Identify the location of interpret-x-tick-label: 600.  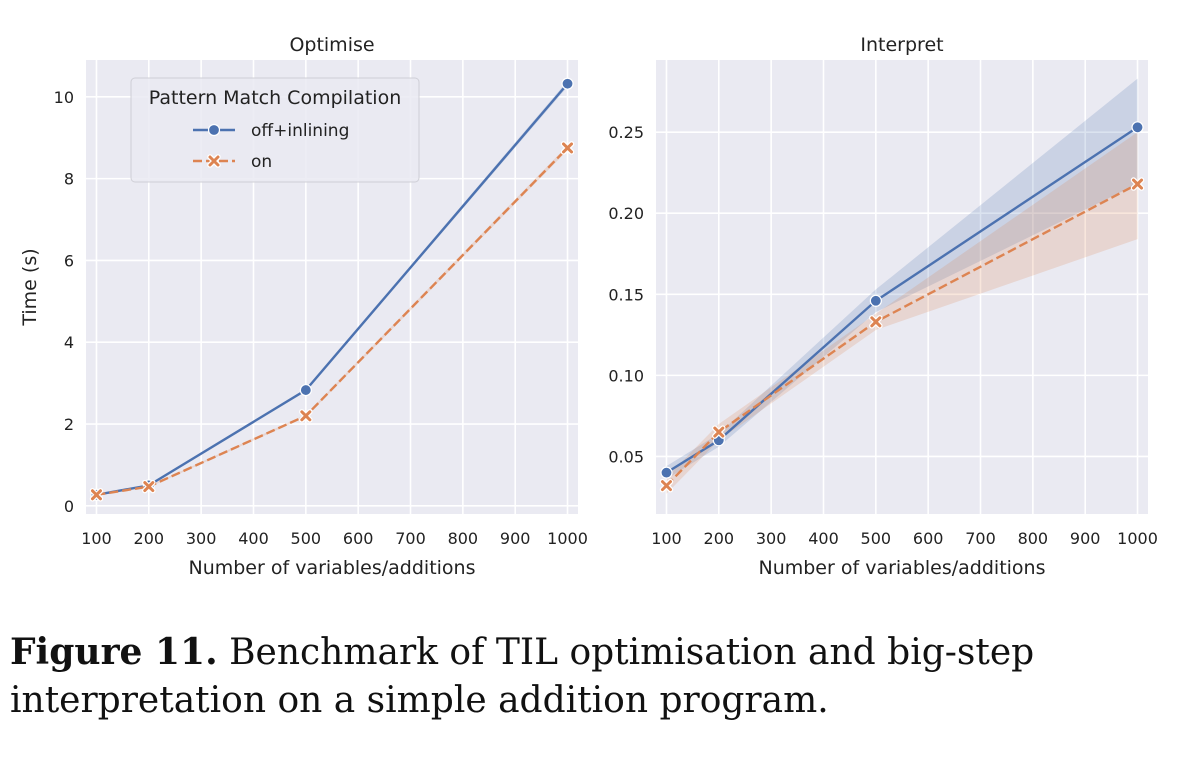
(928, 538).